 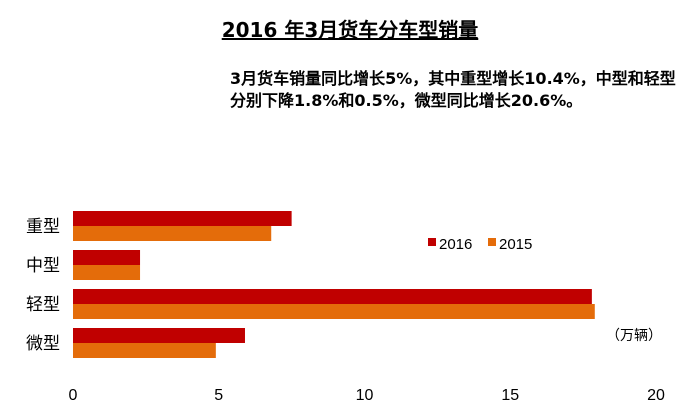 What do you see at coordinates (43, 305) in the screenshot?
I see `category-label: 轻型` at bounding box center [43, 305].